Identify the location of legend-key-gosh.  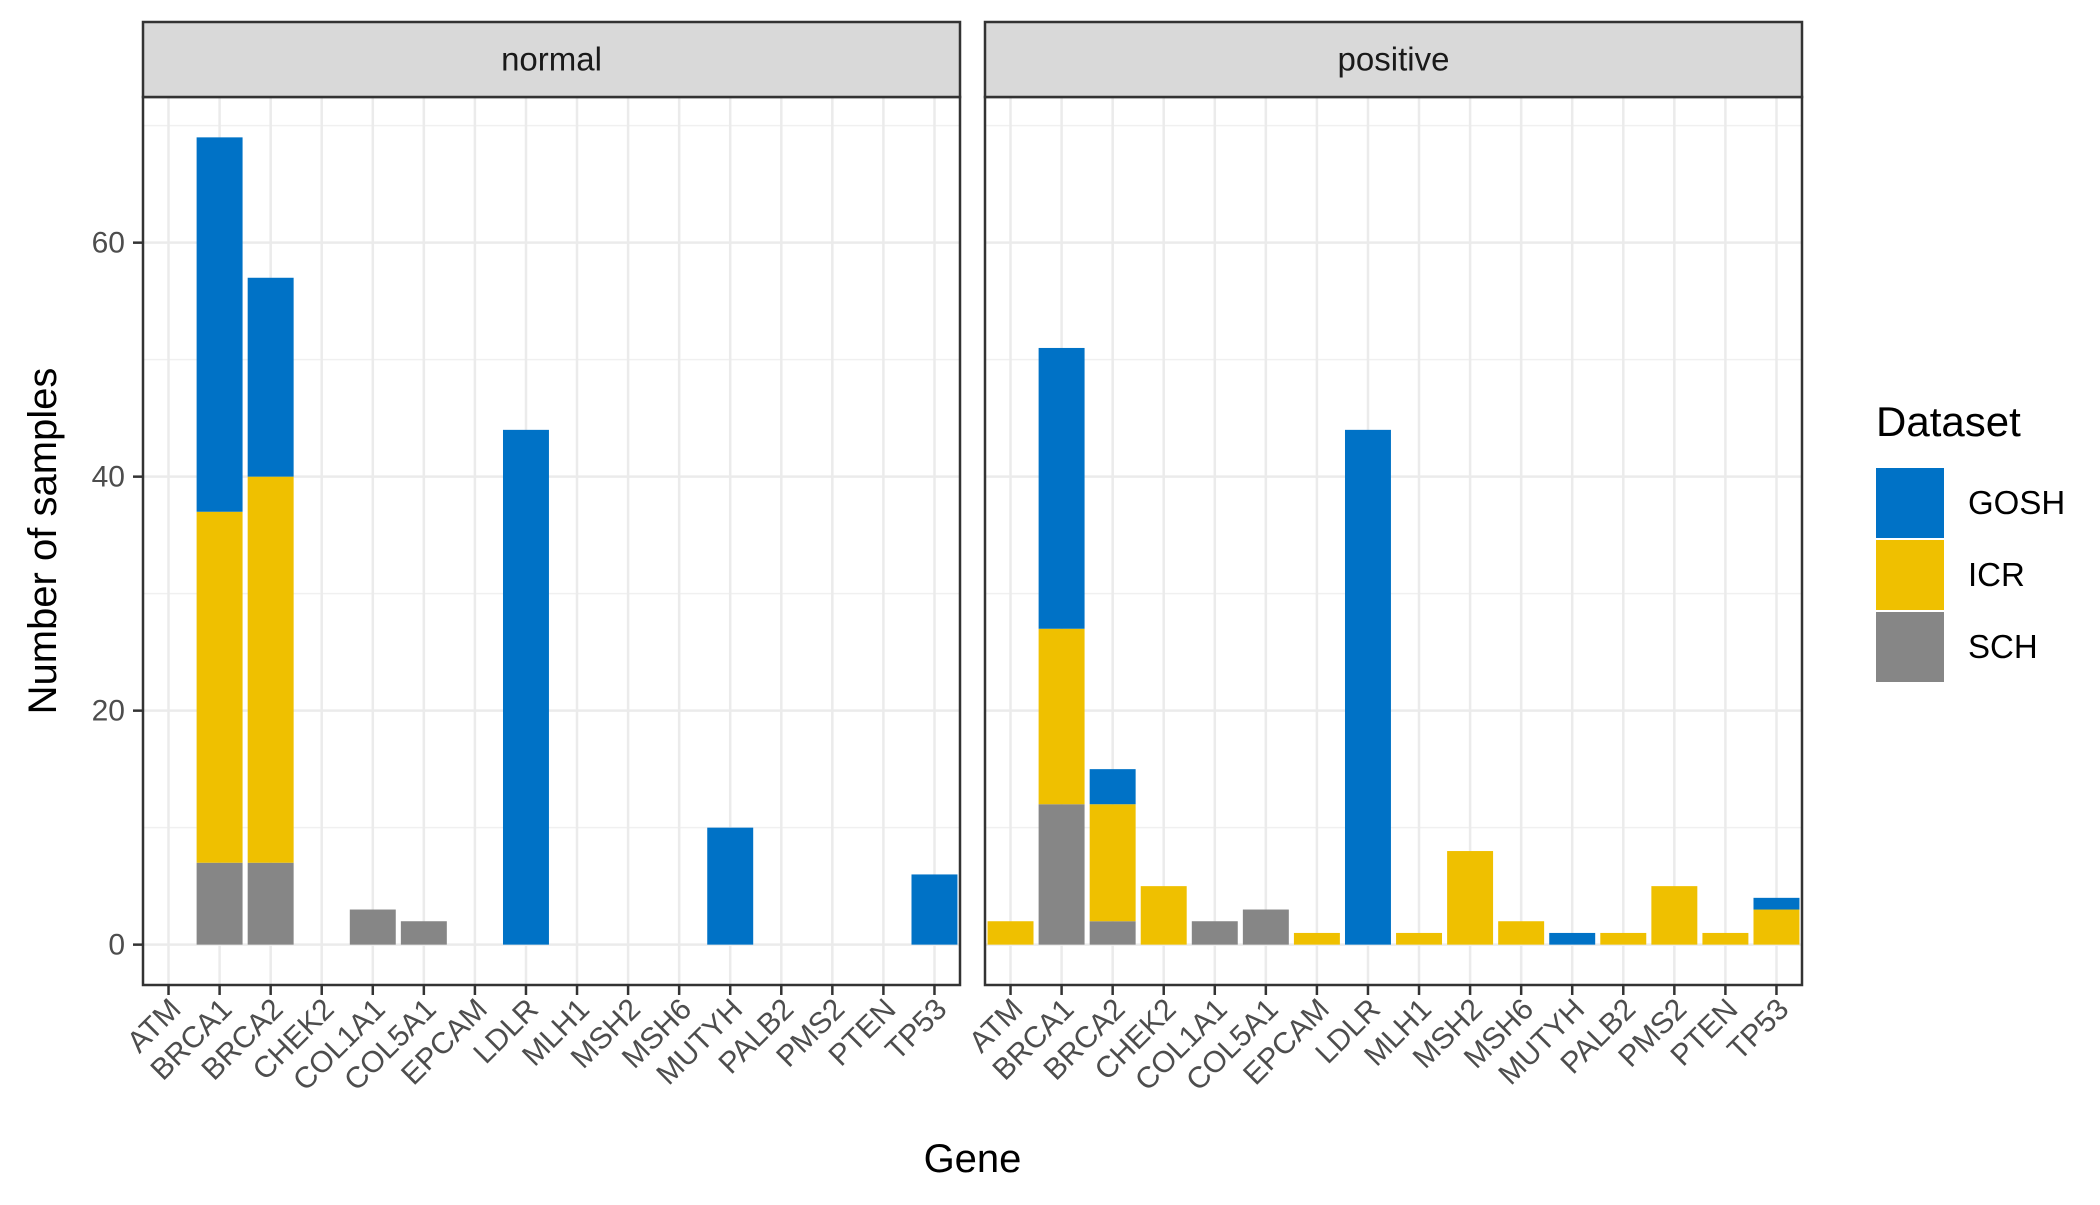
(1910, 503).